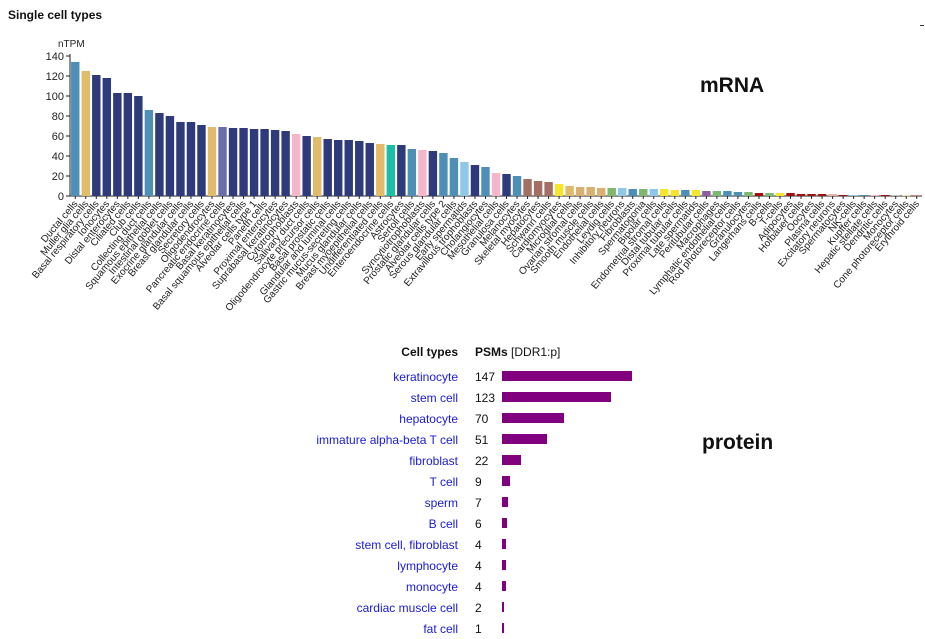  What do you see at coordinates (478, 503) in the screenshot?
I see `psm-value: 7` at bounding box center [478, 503].